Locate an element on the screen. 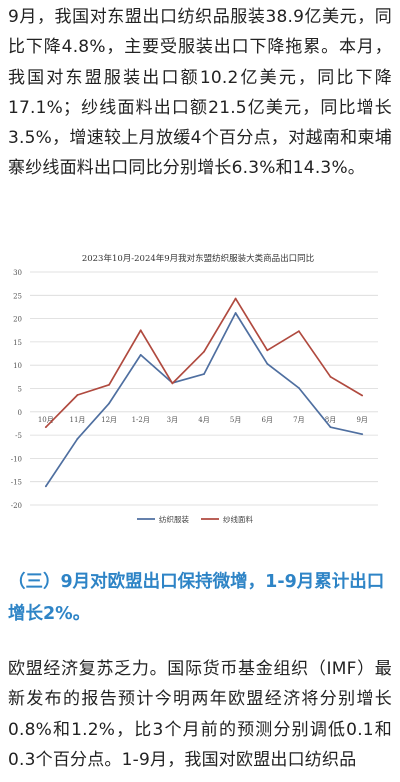 This screenshot has width=400, height=782. y-tick-label: 15 is located at coordinates (17, 343).